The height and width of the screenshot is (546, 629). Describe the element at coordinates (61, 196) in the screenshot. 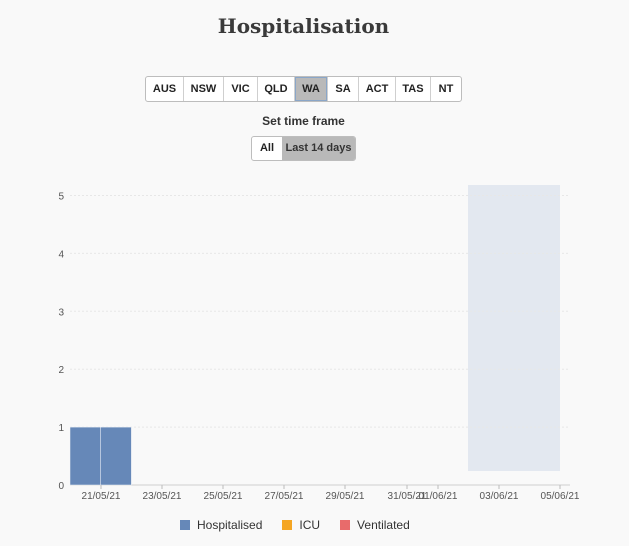

I see `y-tick-label: 5` at that location.